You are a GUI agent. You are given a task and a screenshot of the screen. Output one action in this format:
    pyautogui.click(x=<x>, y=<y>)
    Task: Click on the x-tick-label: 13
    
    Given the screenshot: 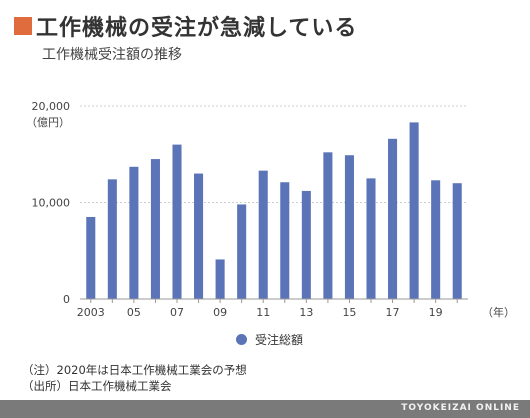 What is the action you would take?
    pyautogui.click(x=306, y=312)
    